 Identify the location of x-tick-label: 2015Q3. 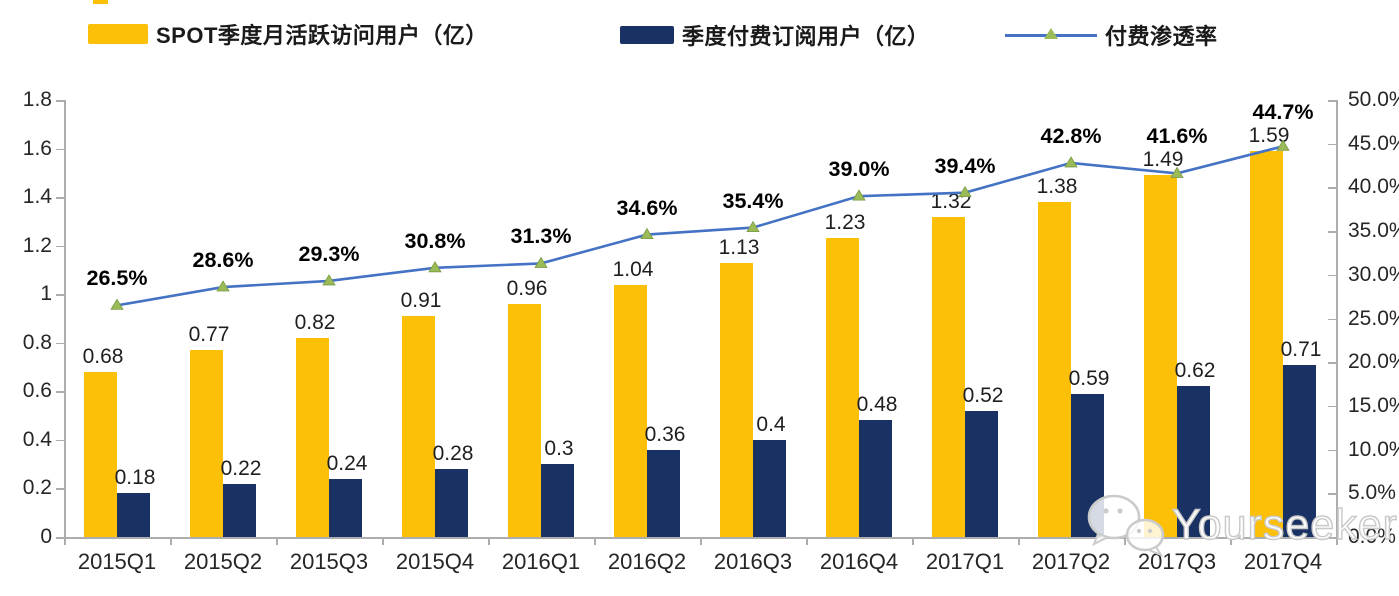
(329, 561).